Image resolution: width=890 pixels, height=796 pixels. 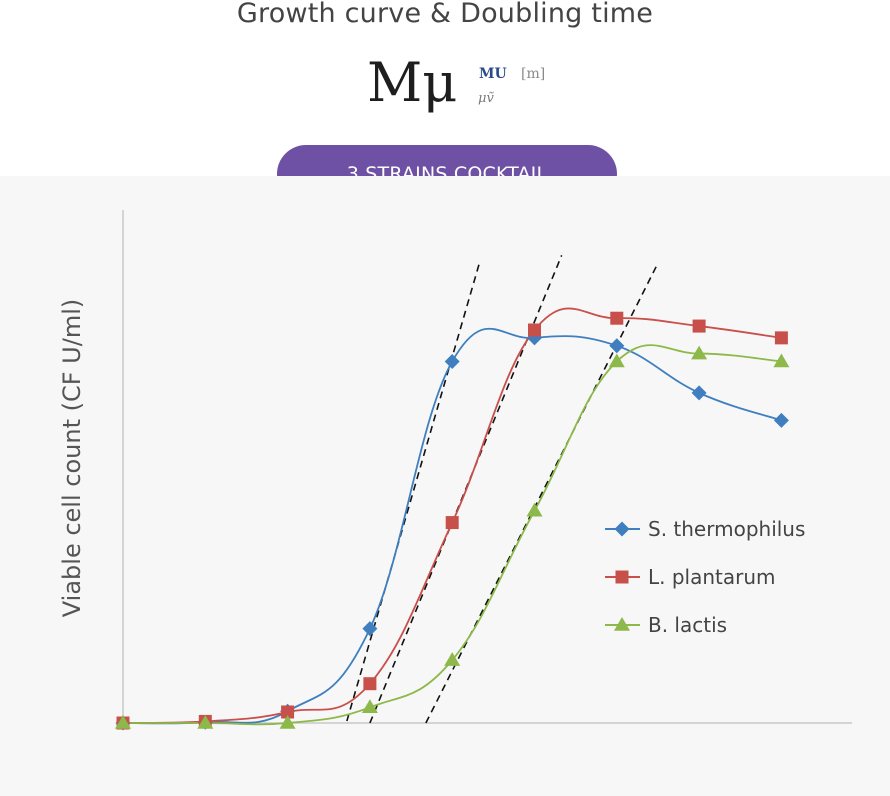 What do you see at coordinates (72, 458) in the screenshot?
I see `y-axis-label: Viable cell count (CF U/ml)` at bounding box center [72, 458].